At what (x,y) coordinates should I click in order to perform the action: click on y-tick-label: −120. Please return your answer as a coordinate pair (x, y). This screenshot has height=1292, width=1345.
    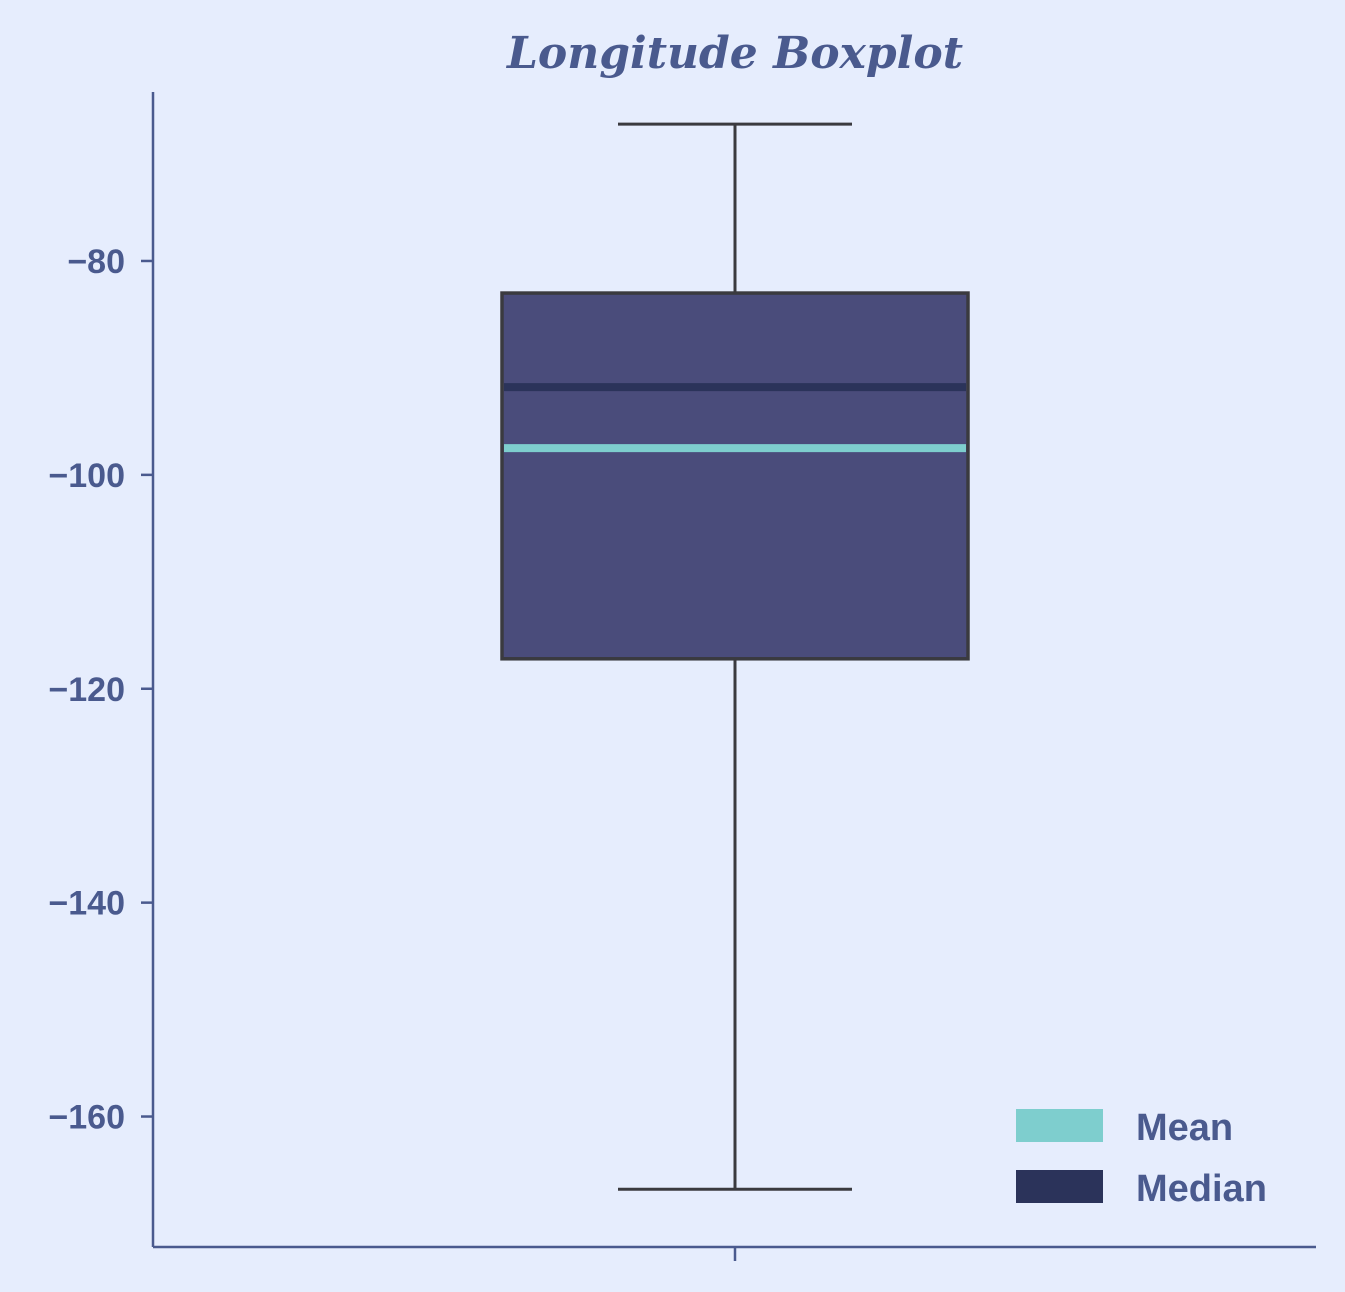
    Looking at the image, I should click on (86, 690).